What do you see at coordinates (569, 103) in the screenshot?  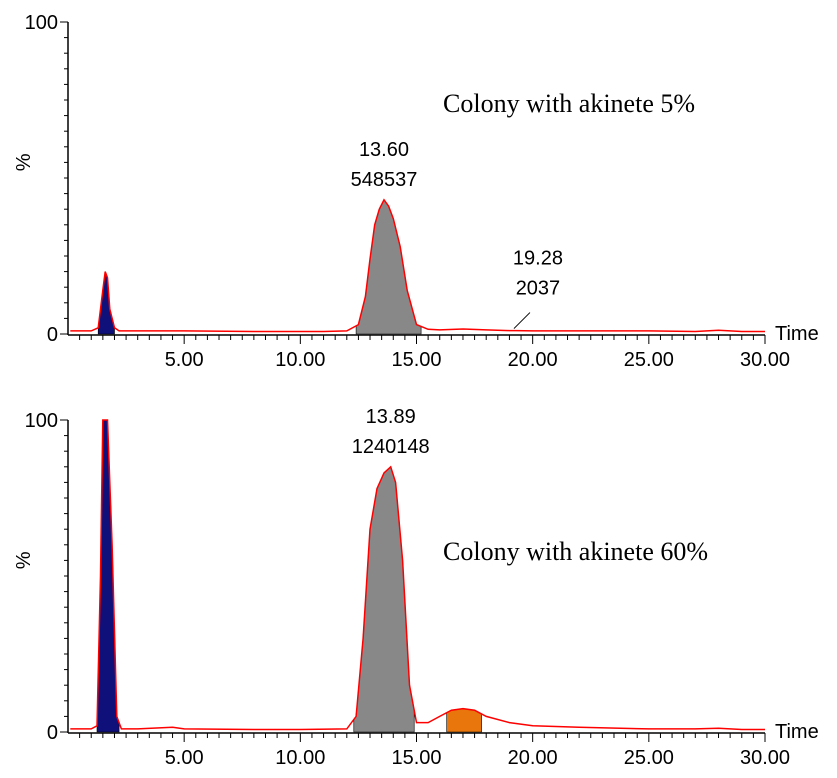 I see `chart-title: Colony with akinete 5%` at bounding box center [569, 103].